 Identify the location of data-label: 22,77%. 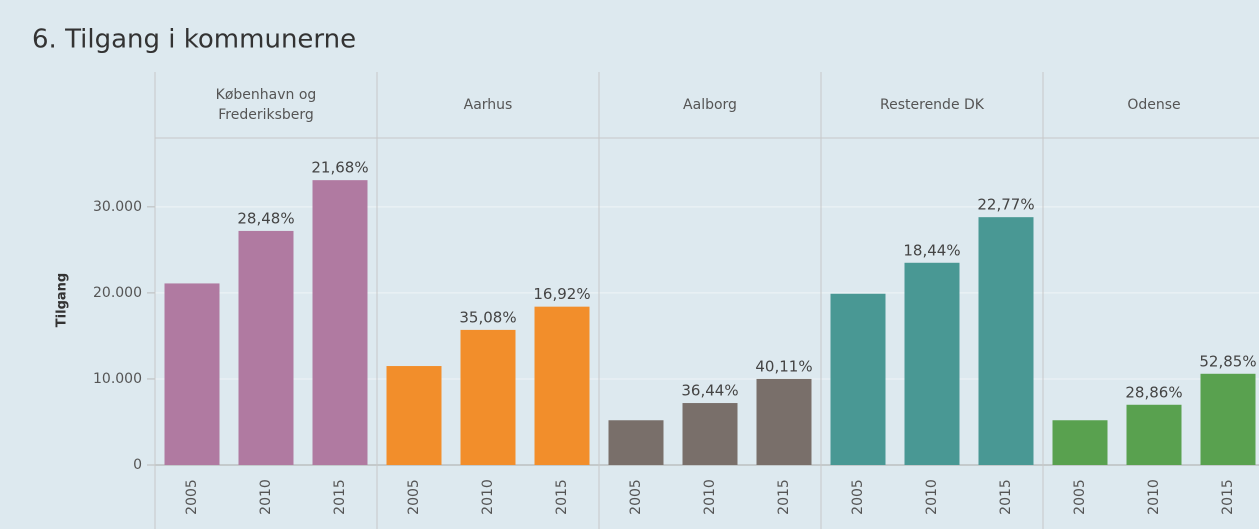
(1005, 205).